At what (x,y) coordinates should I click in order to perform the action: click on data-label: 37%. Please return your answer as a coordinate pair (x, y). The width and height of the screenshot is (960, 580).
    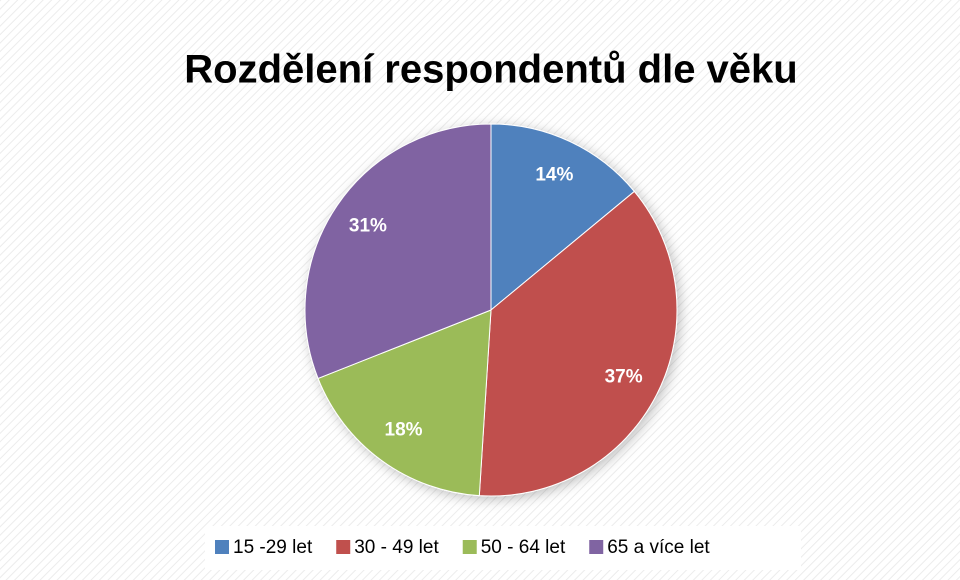
    Looking at the image, I should click on (624, 377).